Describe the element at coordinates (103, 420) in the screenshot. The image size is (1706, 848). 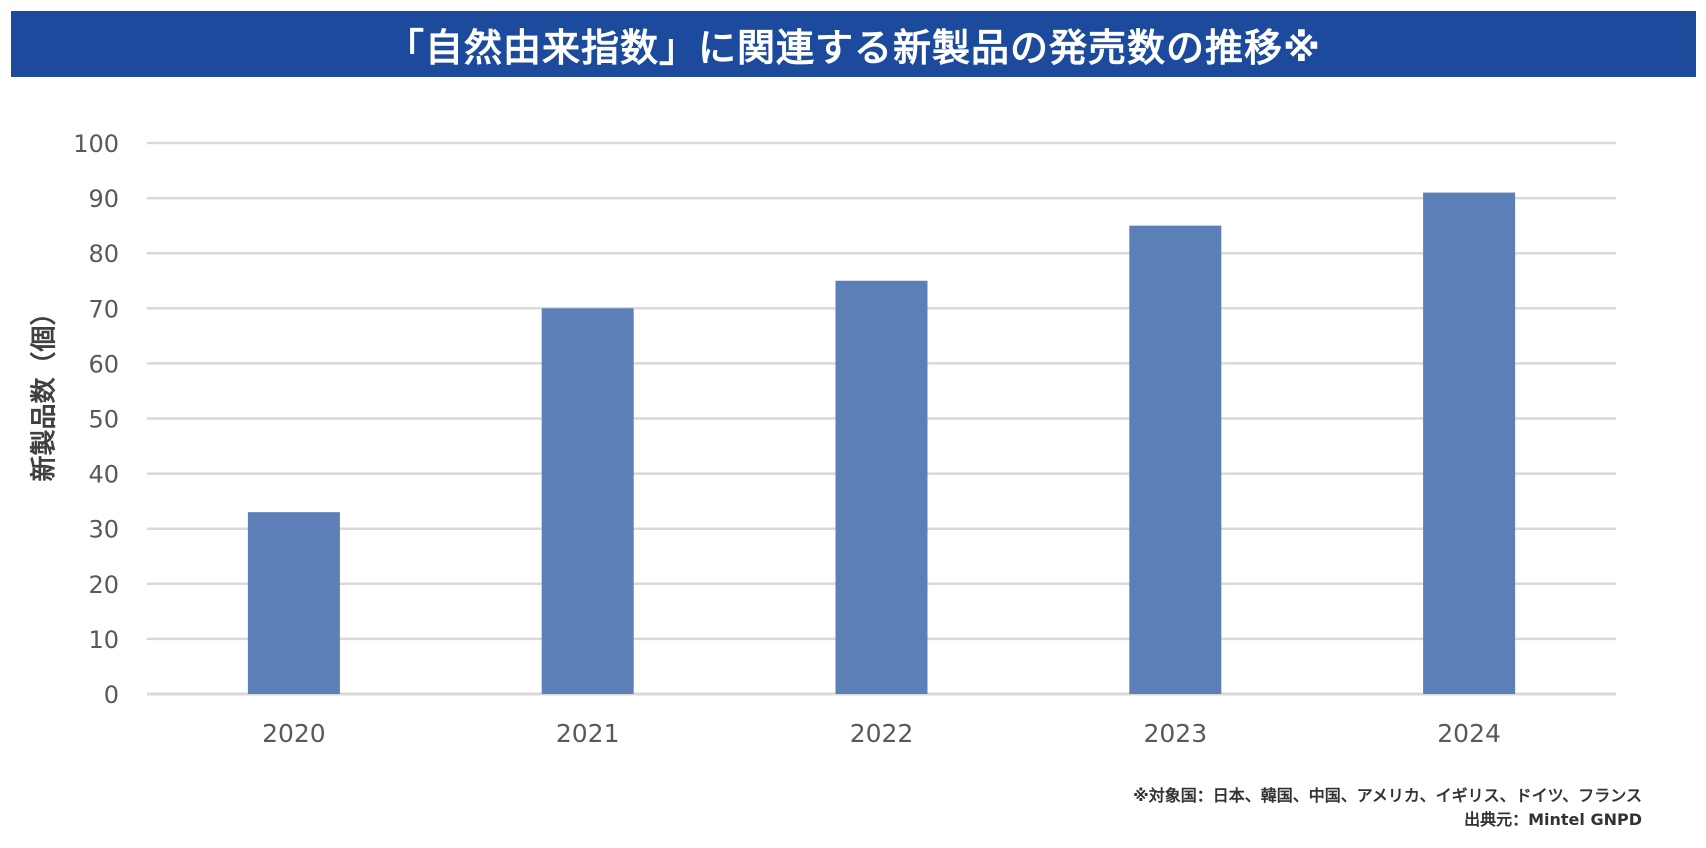
I see `y-tick-label: 50` at that location.